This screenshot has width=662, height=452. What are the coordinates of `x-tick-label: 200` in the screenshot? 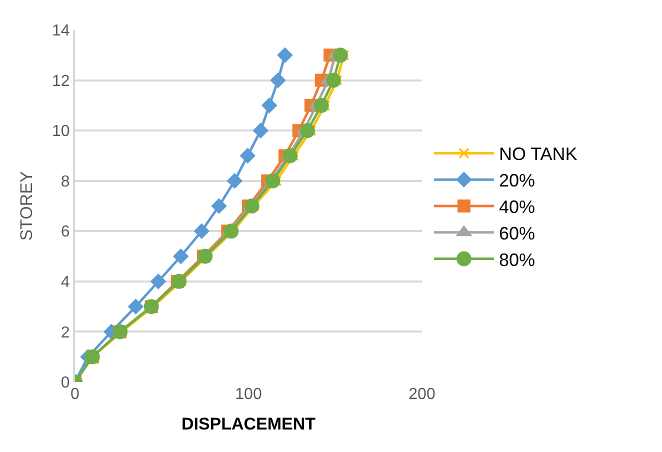 It's located at (422, 394).